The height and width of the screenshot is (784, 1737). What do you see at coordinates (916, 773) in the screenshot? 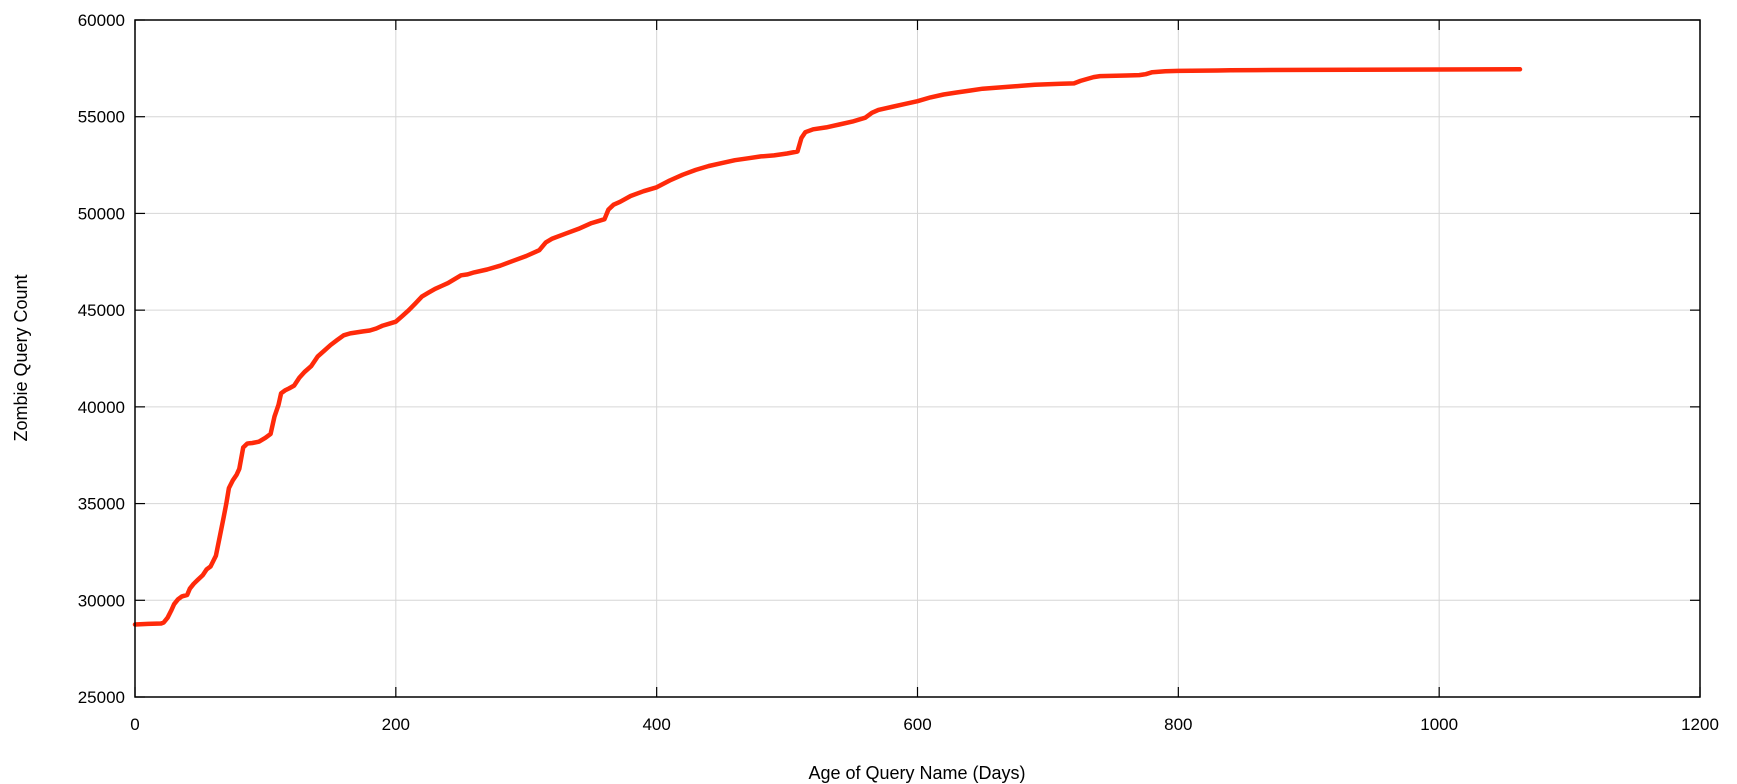
I see `x-axis-title: Age of Query Name (Days)` at bounding box center [916, 773].